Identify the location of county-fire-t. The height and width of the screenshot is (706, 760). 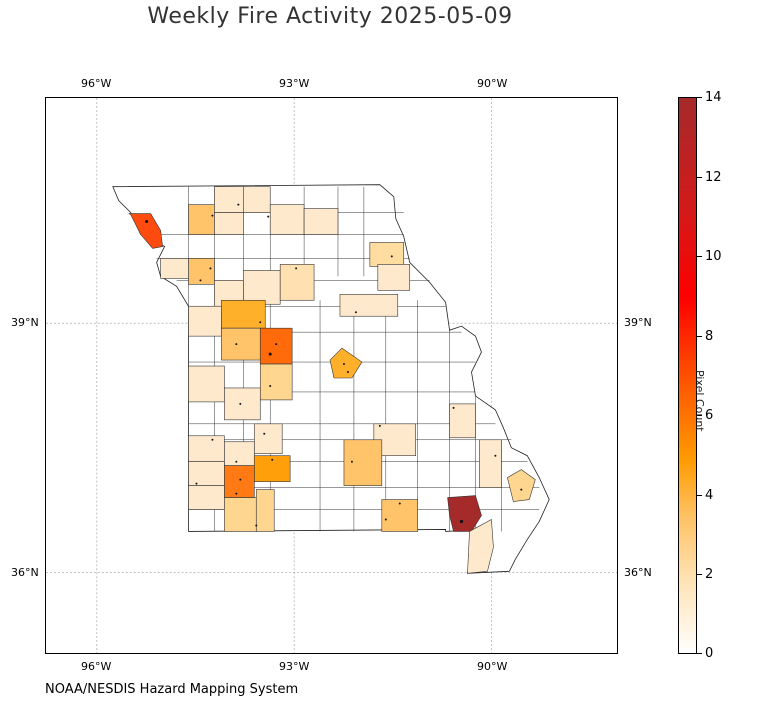
(346, 363).